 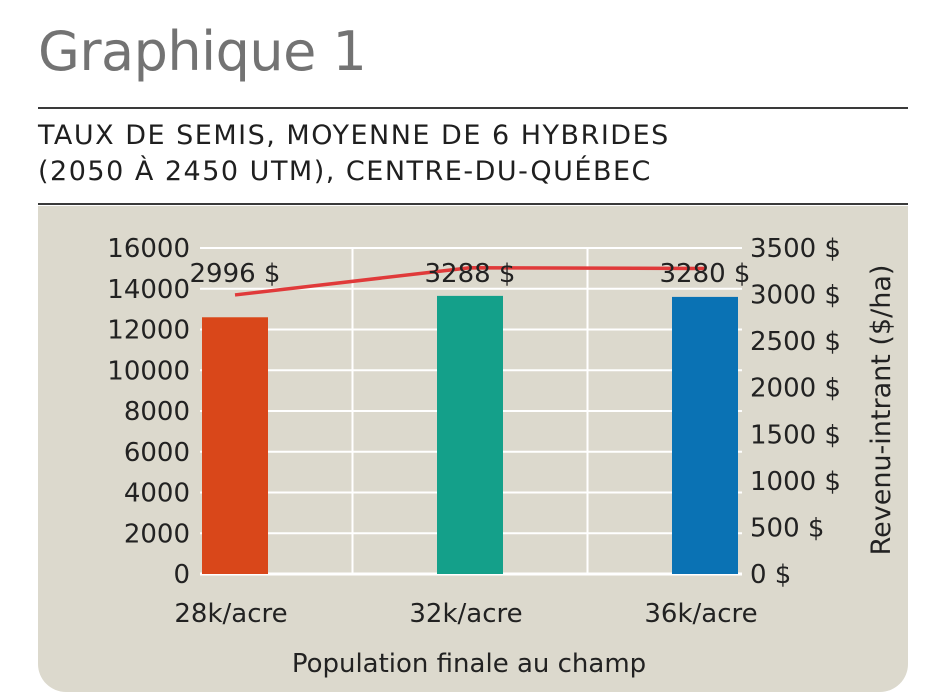 What do you see at coordinates (202, 51) in the screenshot?
I see `chart-heading: Graphique 1` at bounding box center [202, 51].